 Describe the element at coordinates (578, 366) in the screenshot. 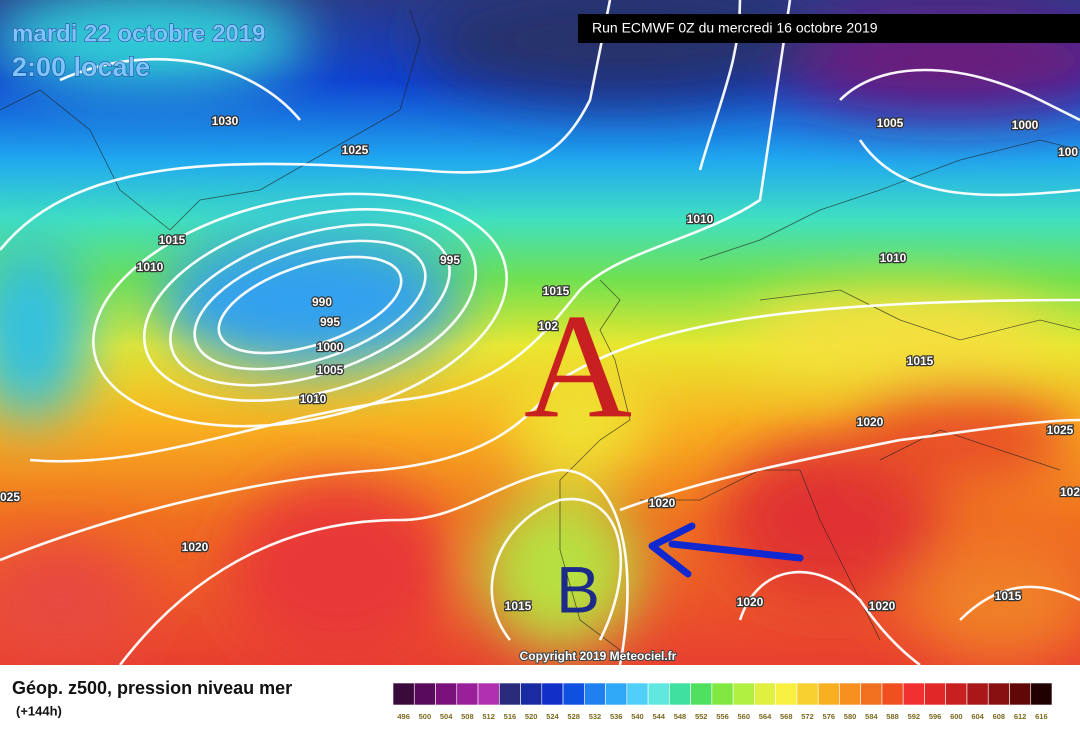

I see `high-marker: A` at that location.